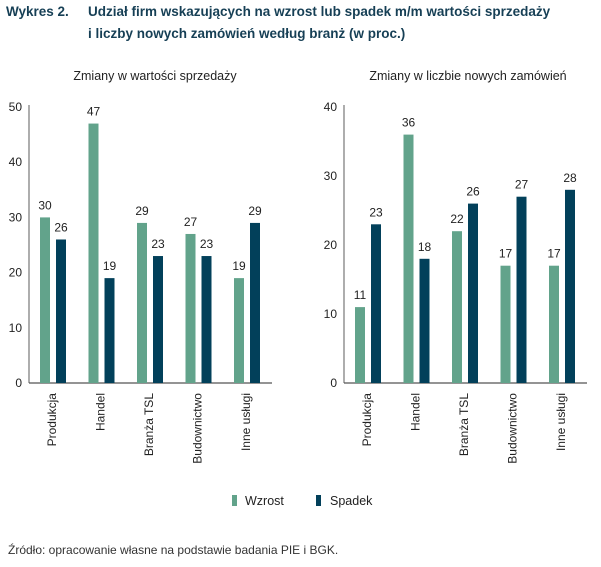 The image size is (601, 567). What do you see at coordinates (302, 501) in the screenshot?
I see `legend: Wzrost Spadek` at bounding box center [302, 501].